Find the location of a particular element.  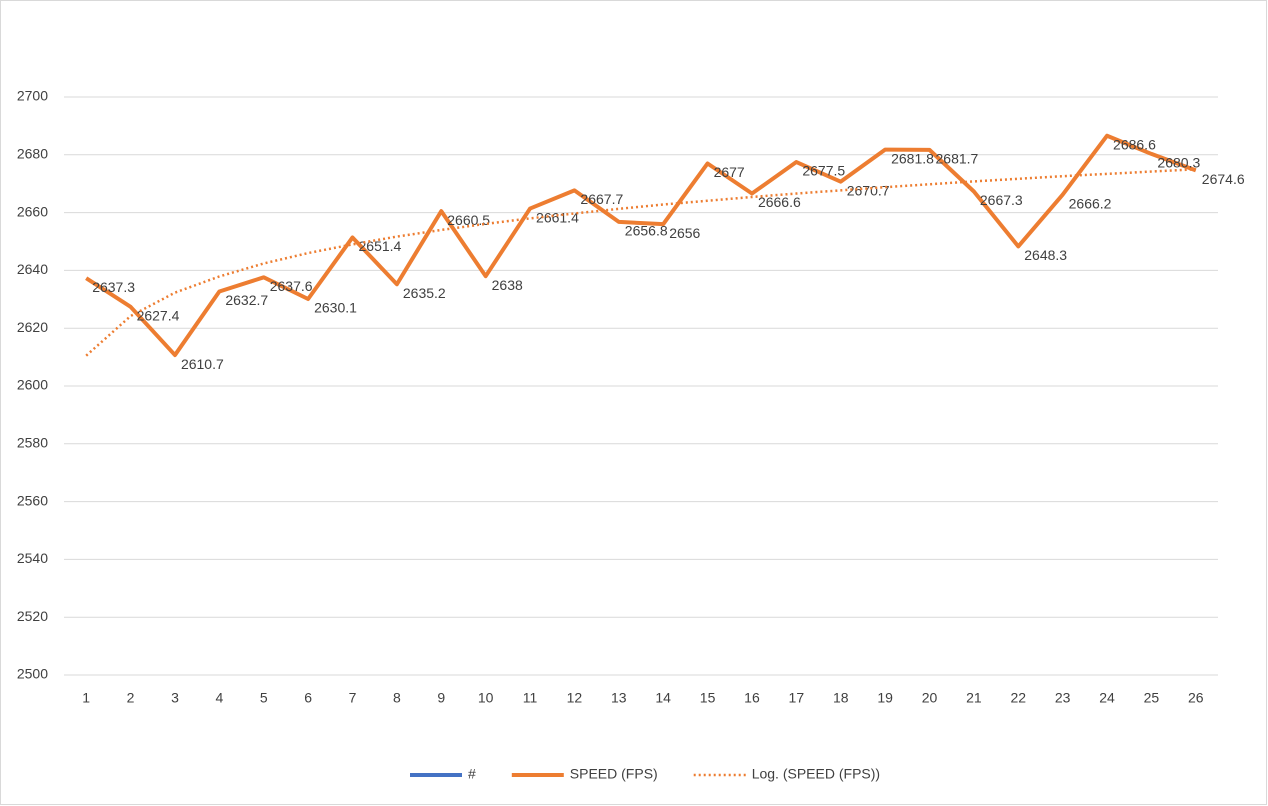

y-tick-label: 2540 is located at coordinates (32, 558).